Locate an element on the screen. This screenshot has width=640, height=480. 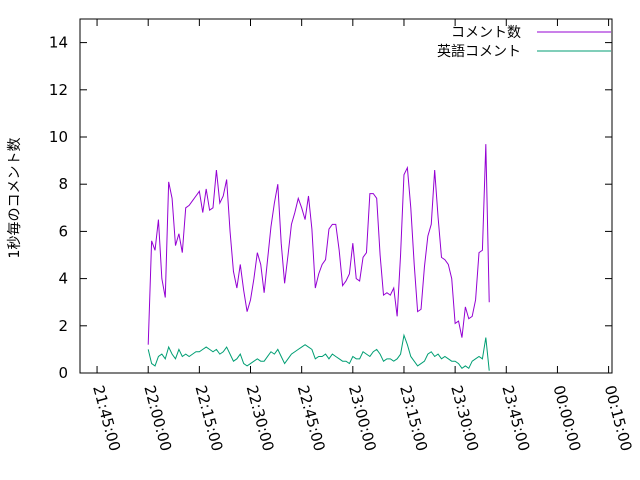
y-tick-label: 8 is located at coordinates (63, 184).